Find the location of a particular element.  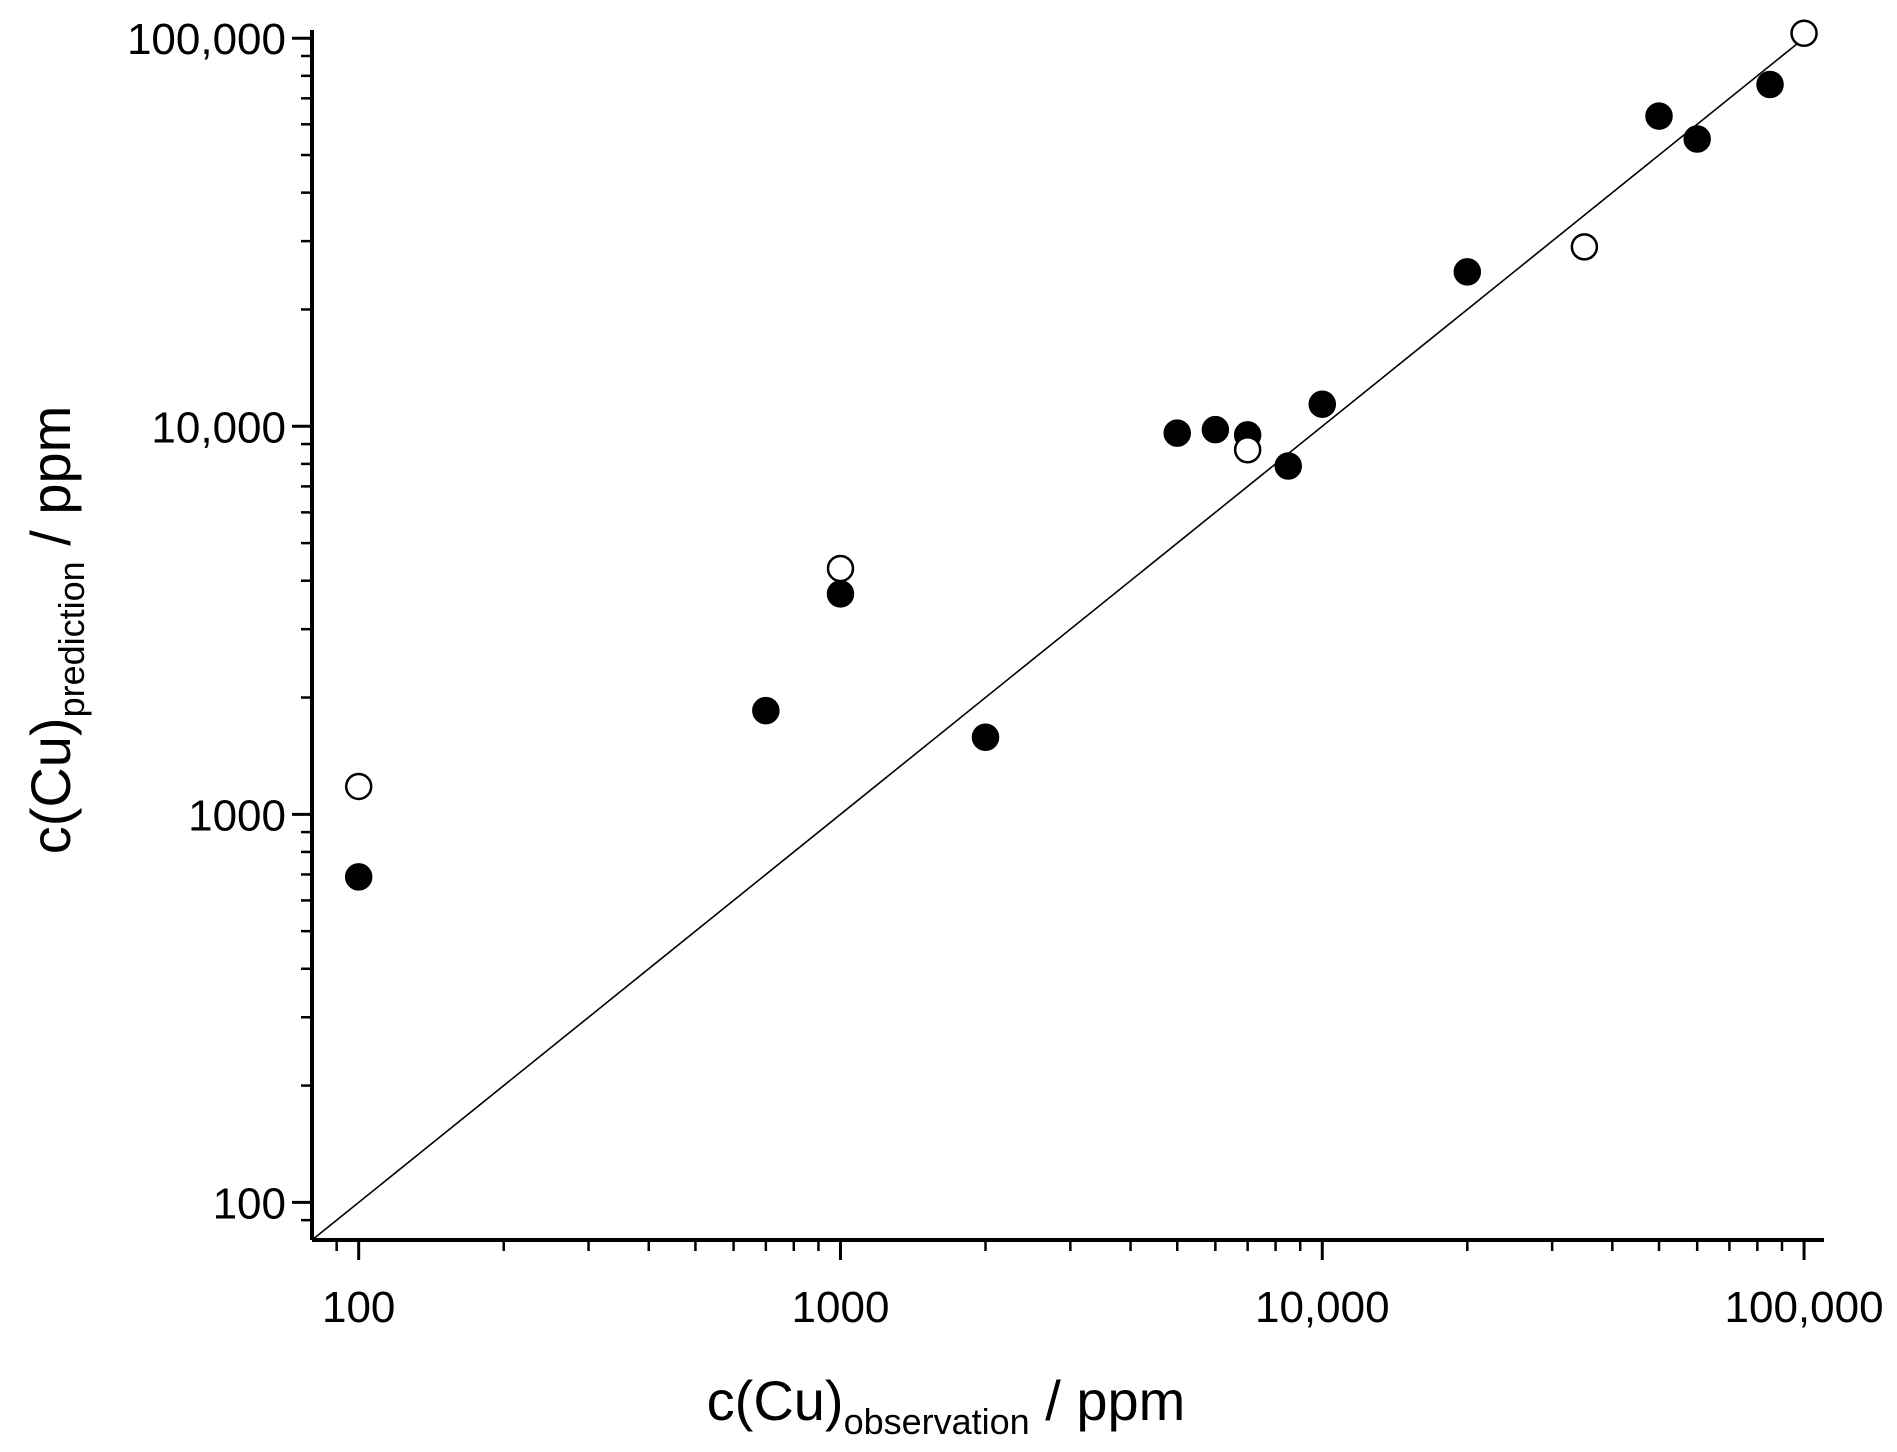

x-tick-label: 100 is located at coordinates (358, 1307).